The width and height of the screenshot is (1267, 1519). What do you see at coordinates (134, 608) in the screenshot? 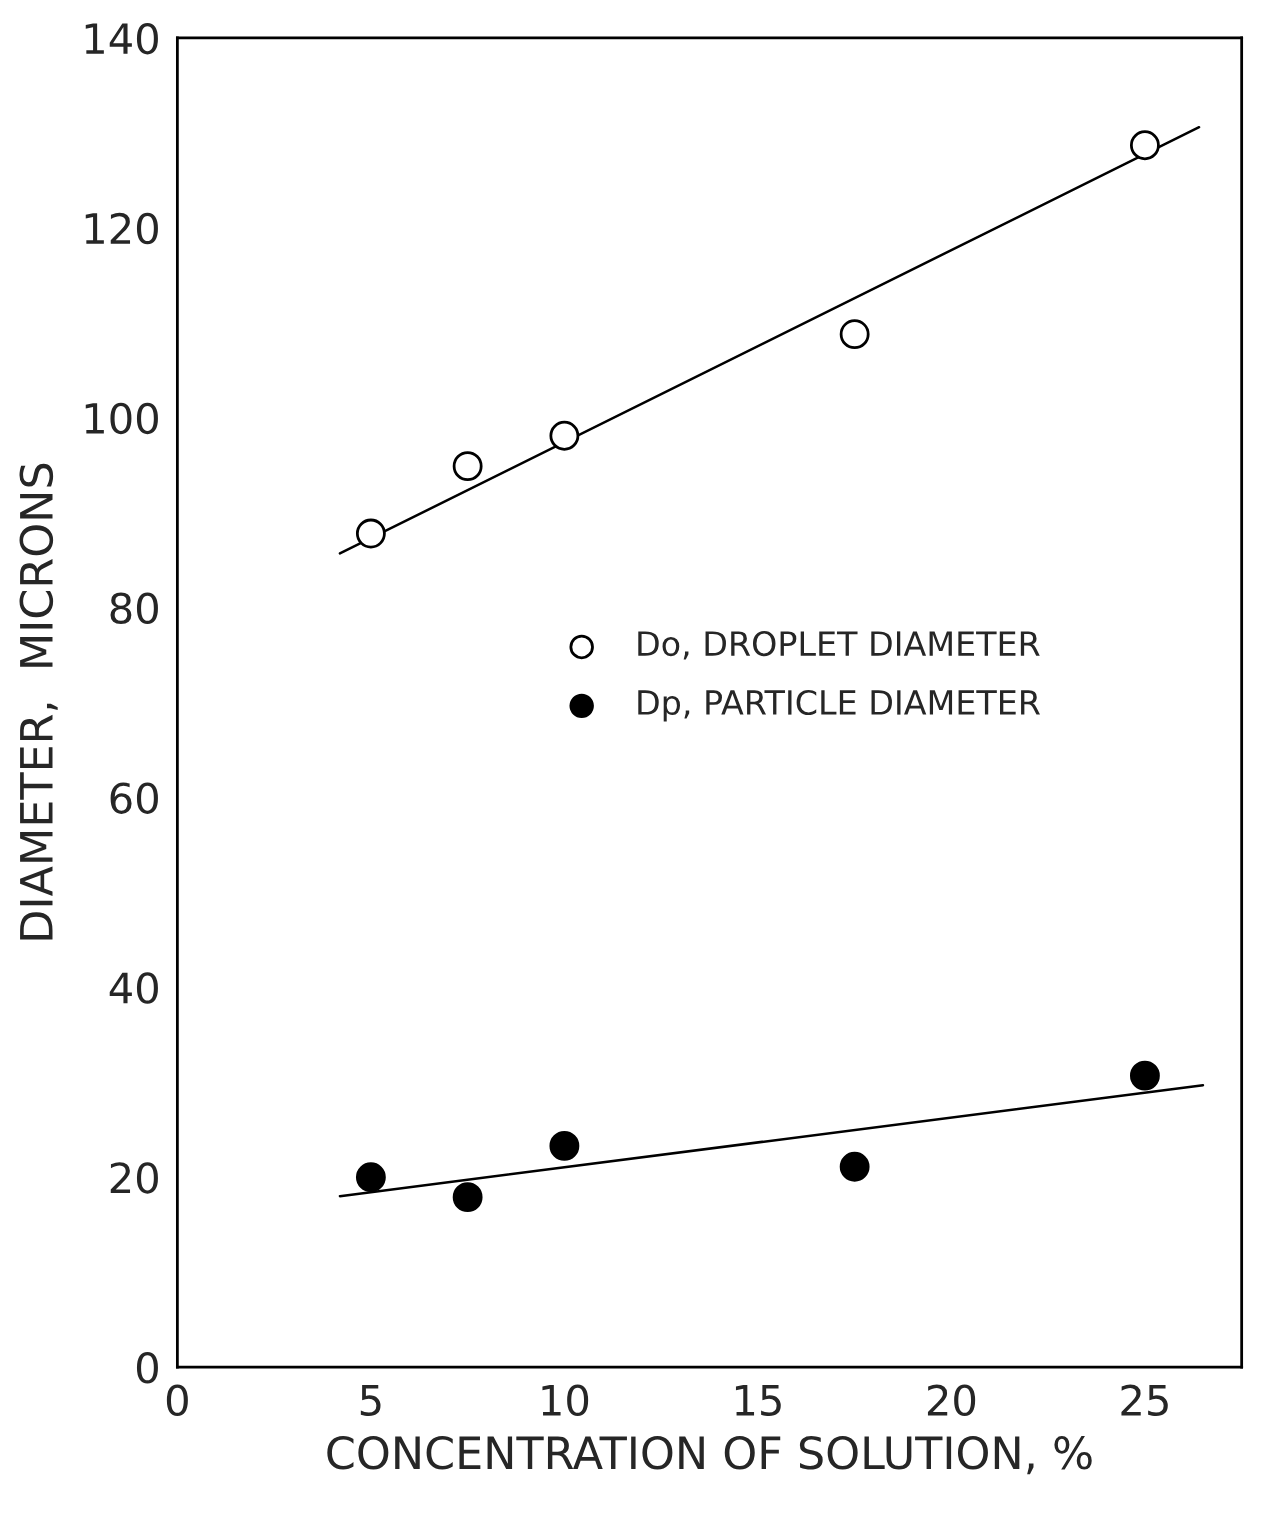
I see `y-tick-label: 80` at bounding box center [134, 608].